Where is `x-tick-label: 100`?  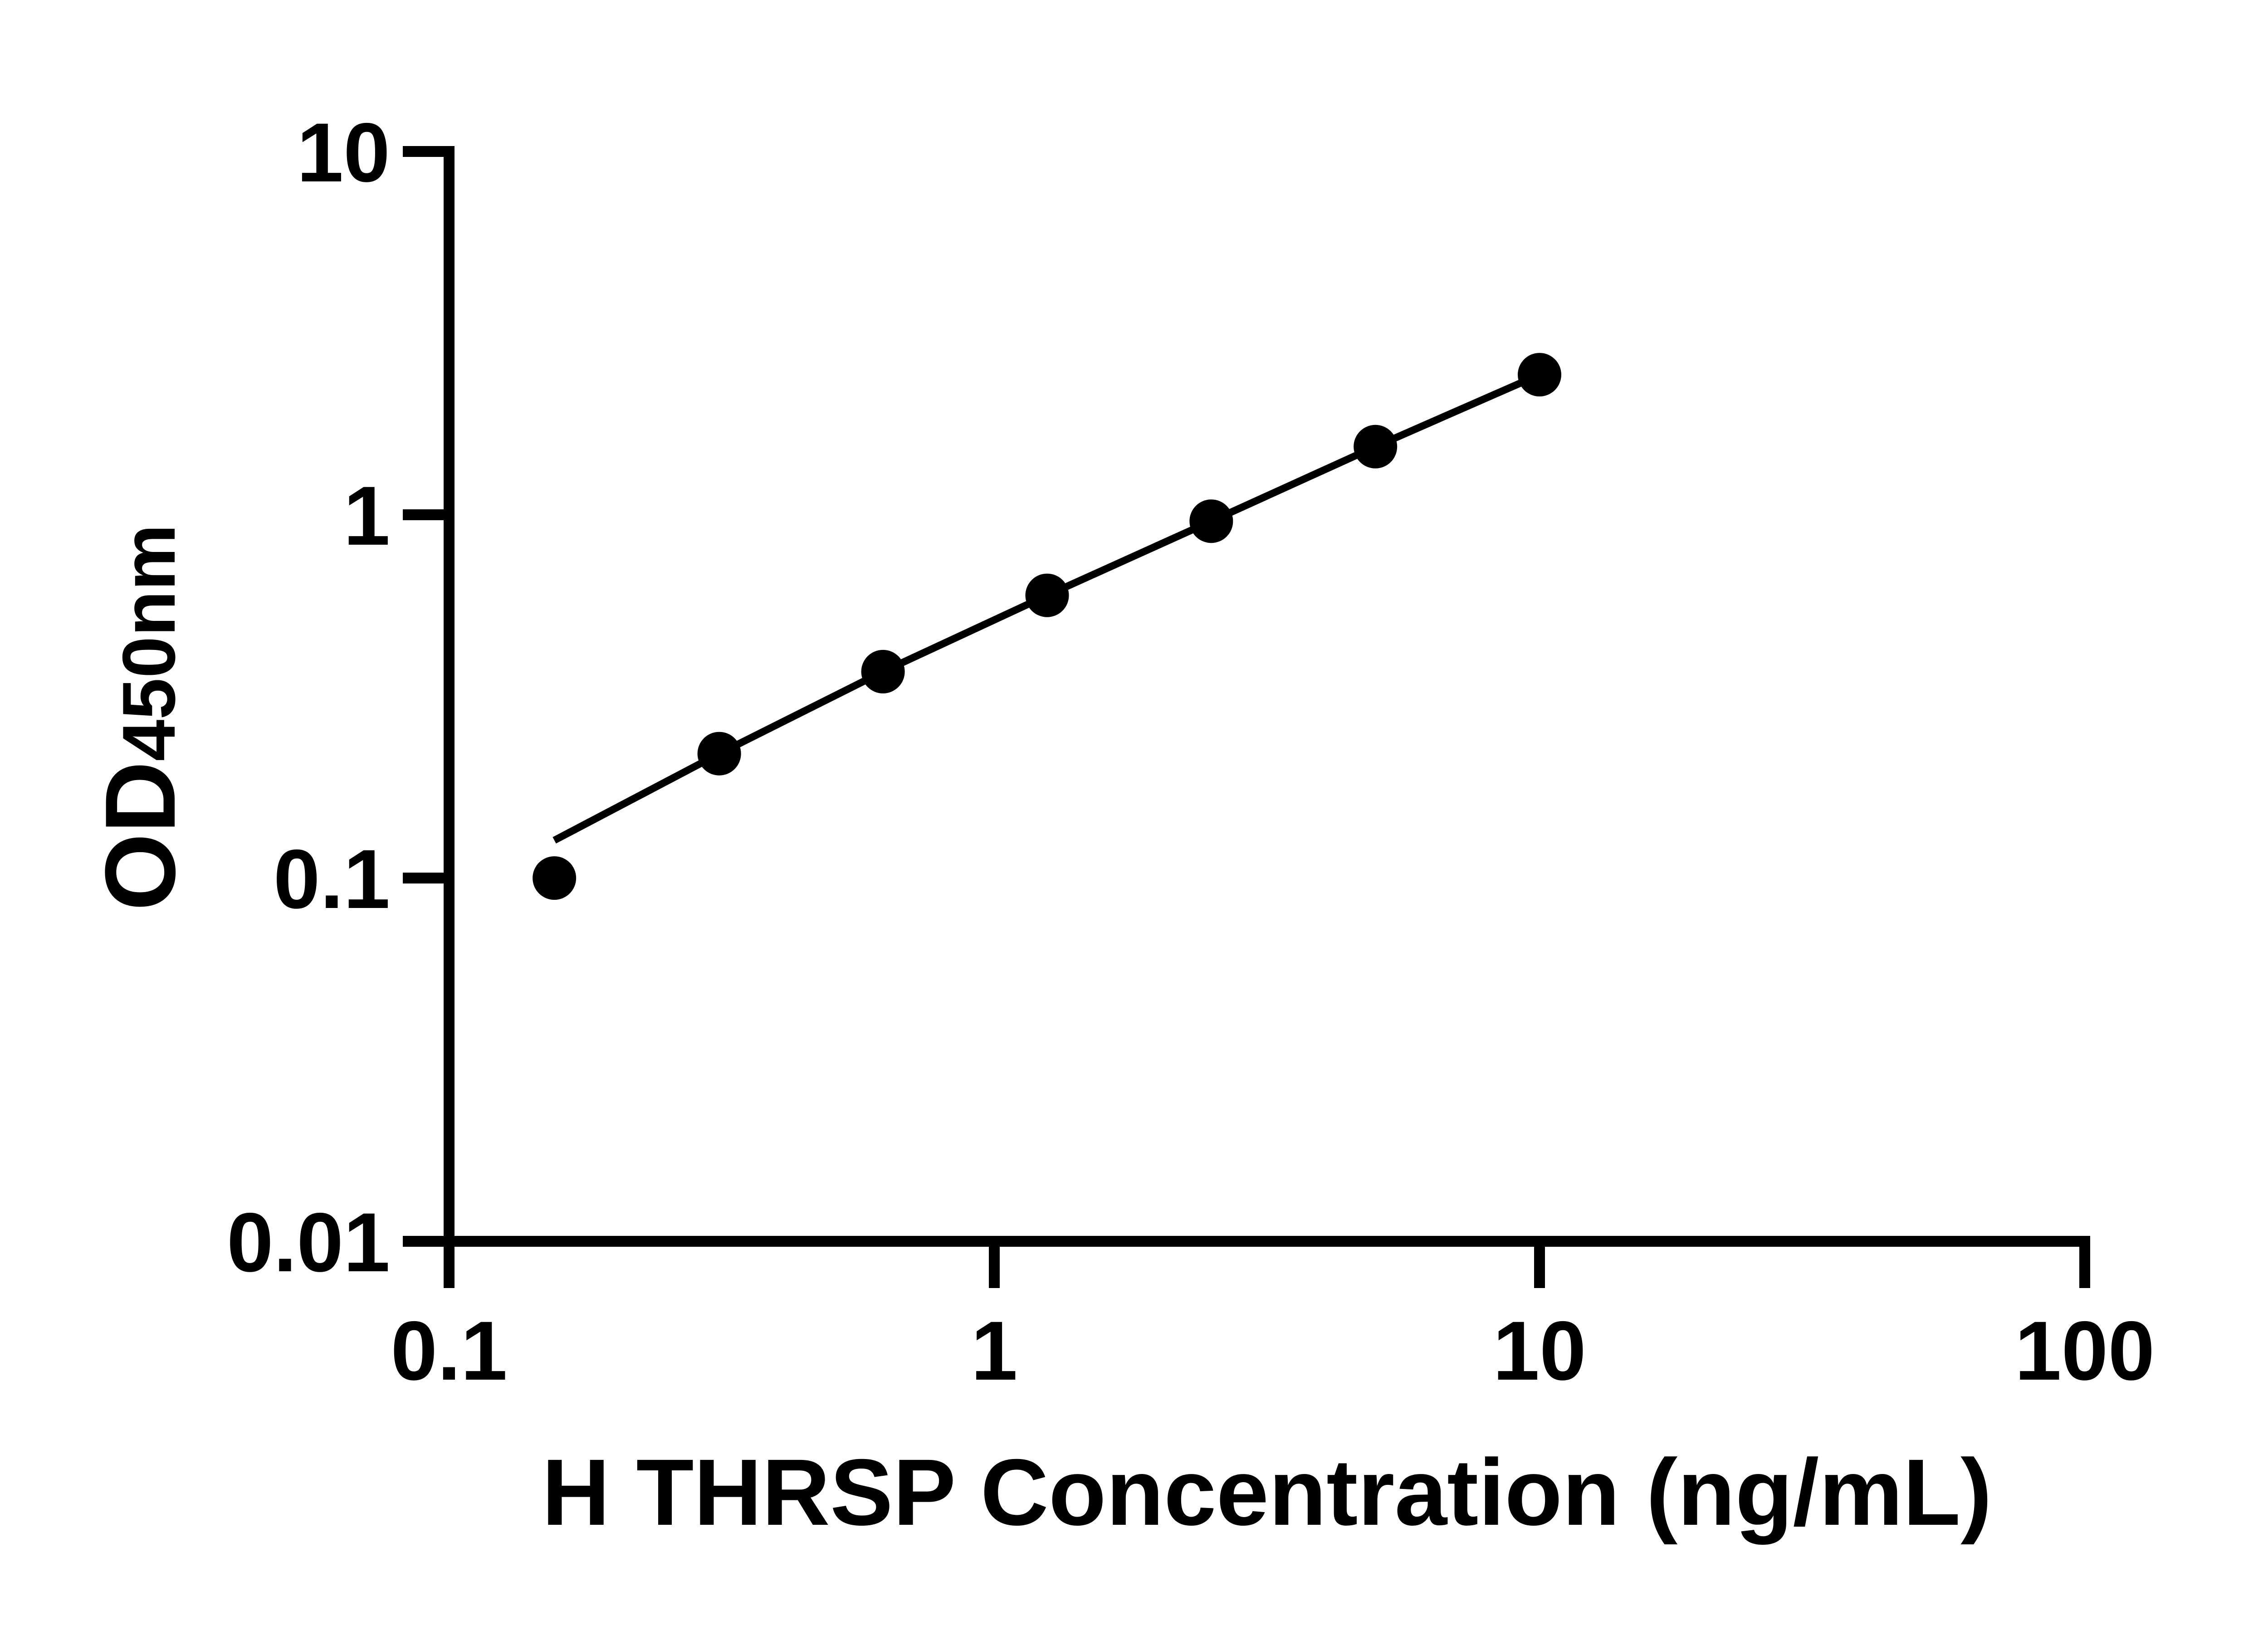 x-tick-label: 100 is located at coordinates (2085, 1351).